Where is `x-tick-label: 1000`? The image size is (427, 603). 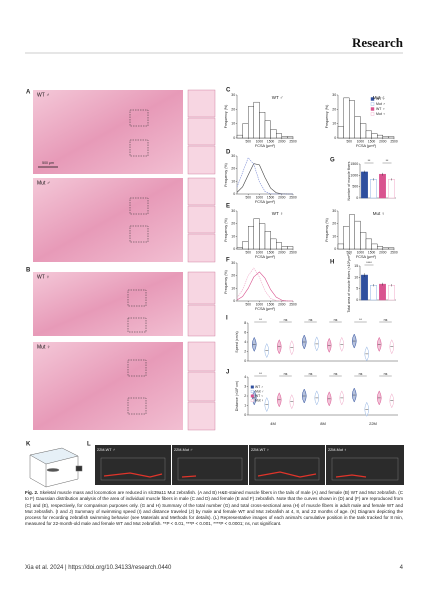 x-tick-label: 1000 is located at coordinates (361, 141).